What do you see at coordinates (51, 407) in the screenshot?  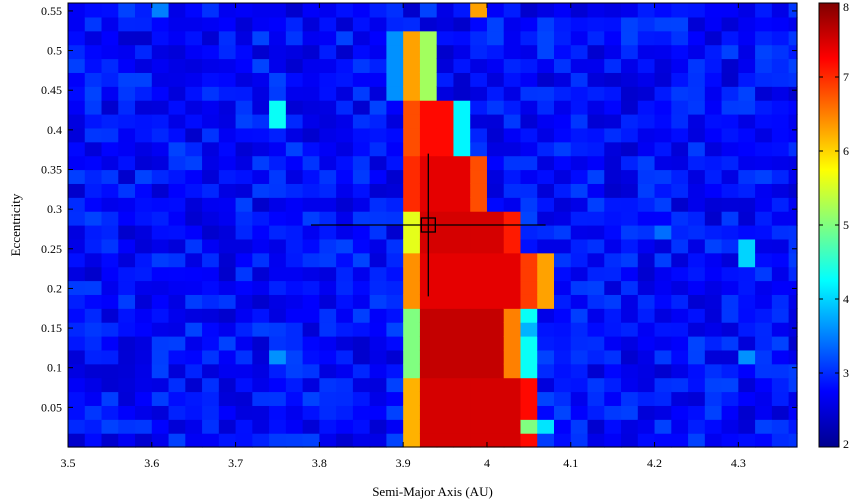 I see `y-tick-label: 0.05` at bounding box center [51, 407].